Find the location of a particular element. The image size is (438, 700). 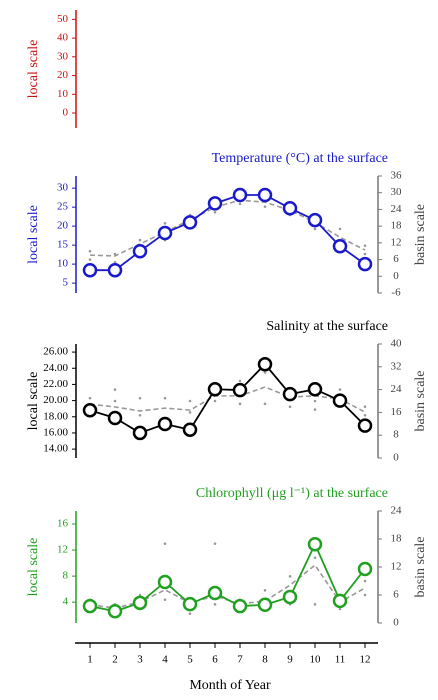

y-tick-label: 26.00 is located at coordinates (55, 352).